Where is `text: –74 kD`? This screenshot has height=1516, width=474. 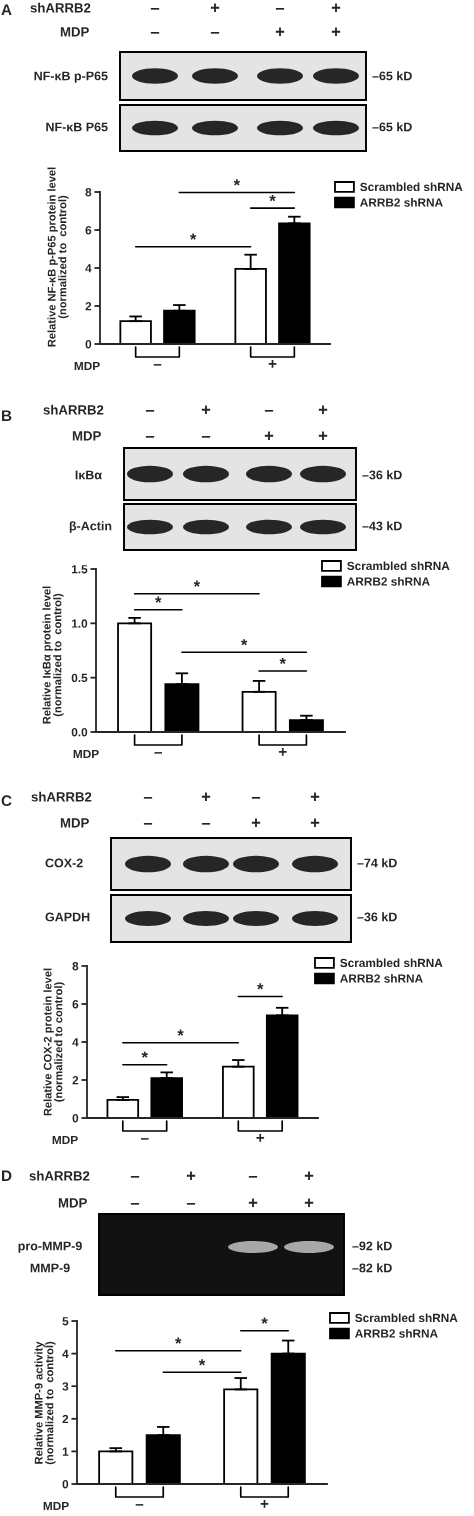 text: –74 kD is located at coordinates (377, 863).